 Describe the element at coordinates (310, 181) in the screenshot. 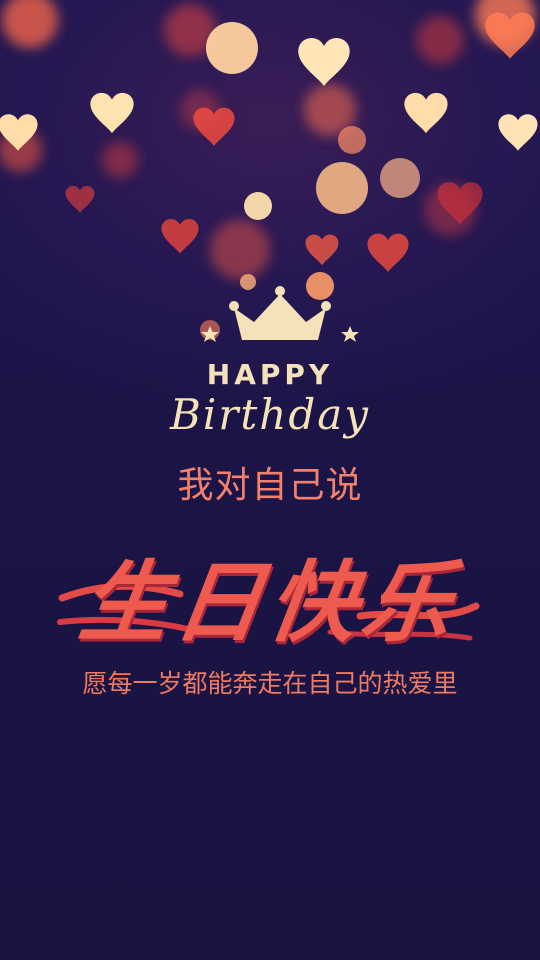

I see `bright-bokeh` at that location.